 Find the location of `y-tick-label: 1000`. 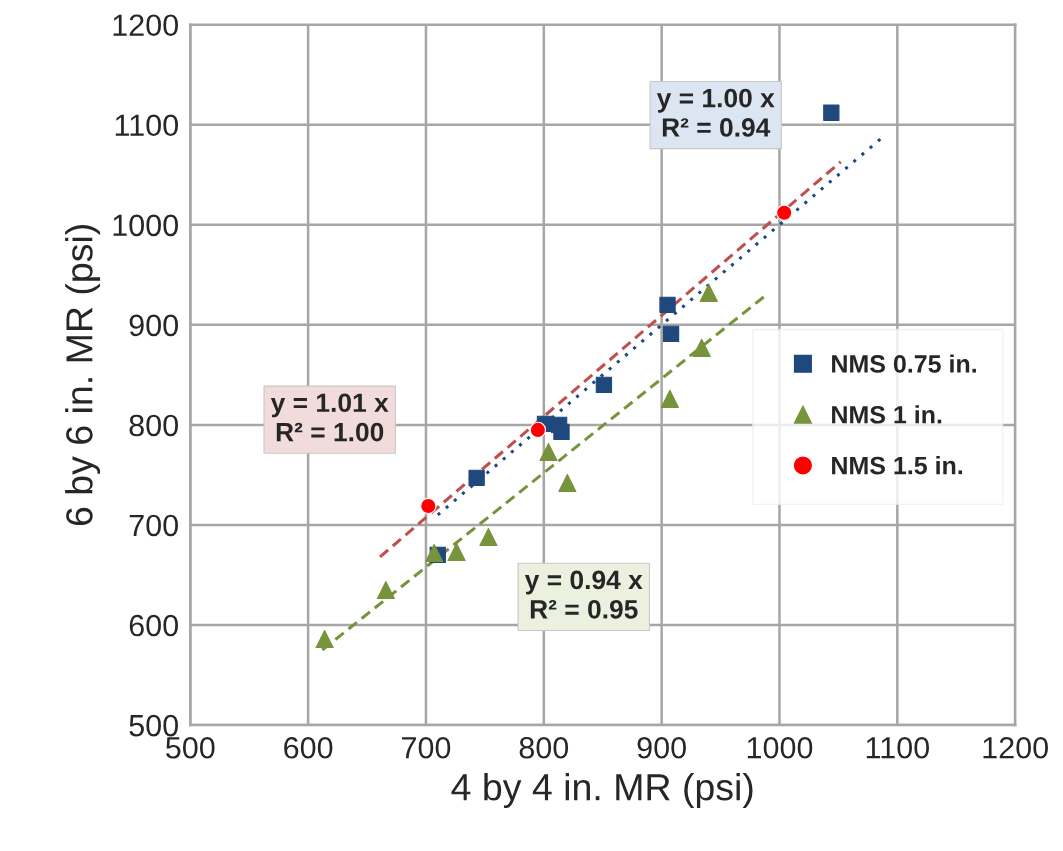

y-tick-label: 1000 is located at coordinates (145, 225).